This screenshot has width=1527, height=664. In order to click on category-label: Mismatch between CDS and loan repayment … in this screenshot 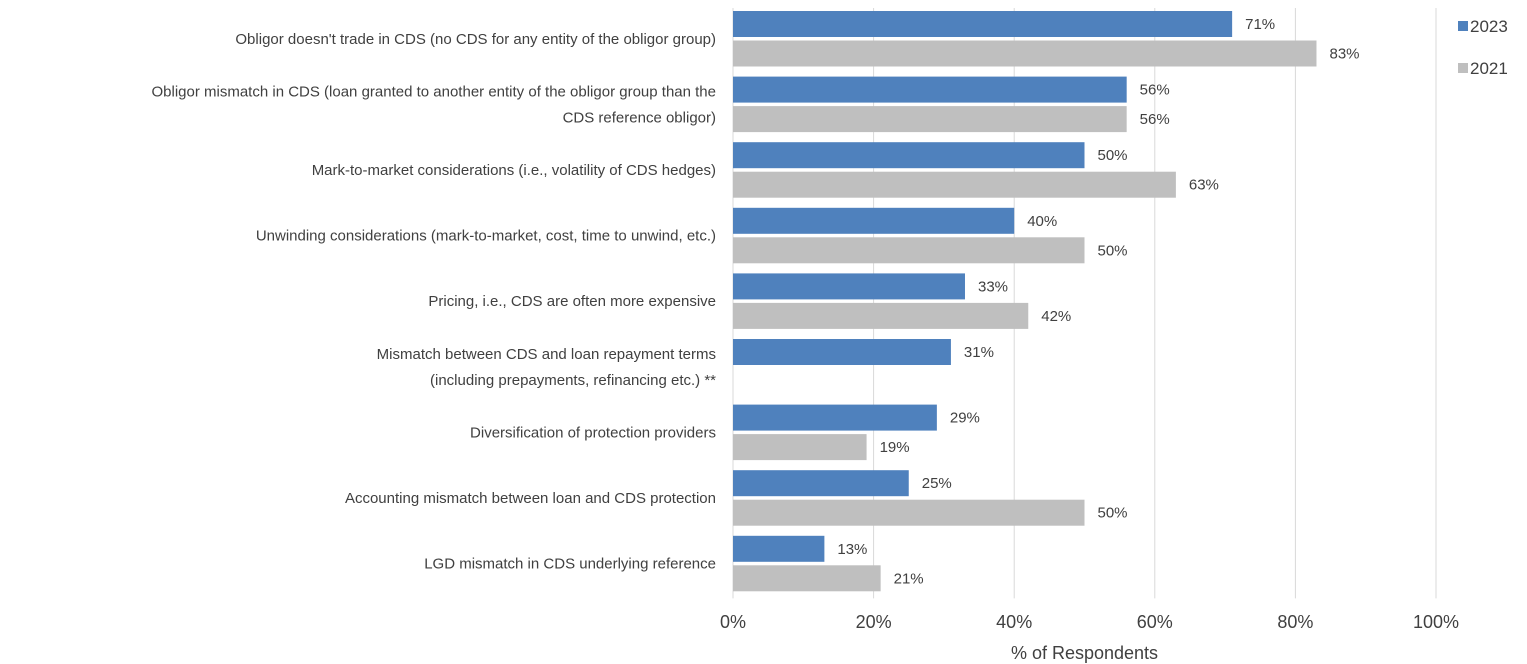, I will do `click(546, 354)`.